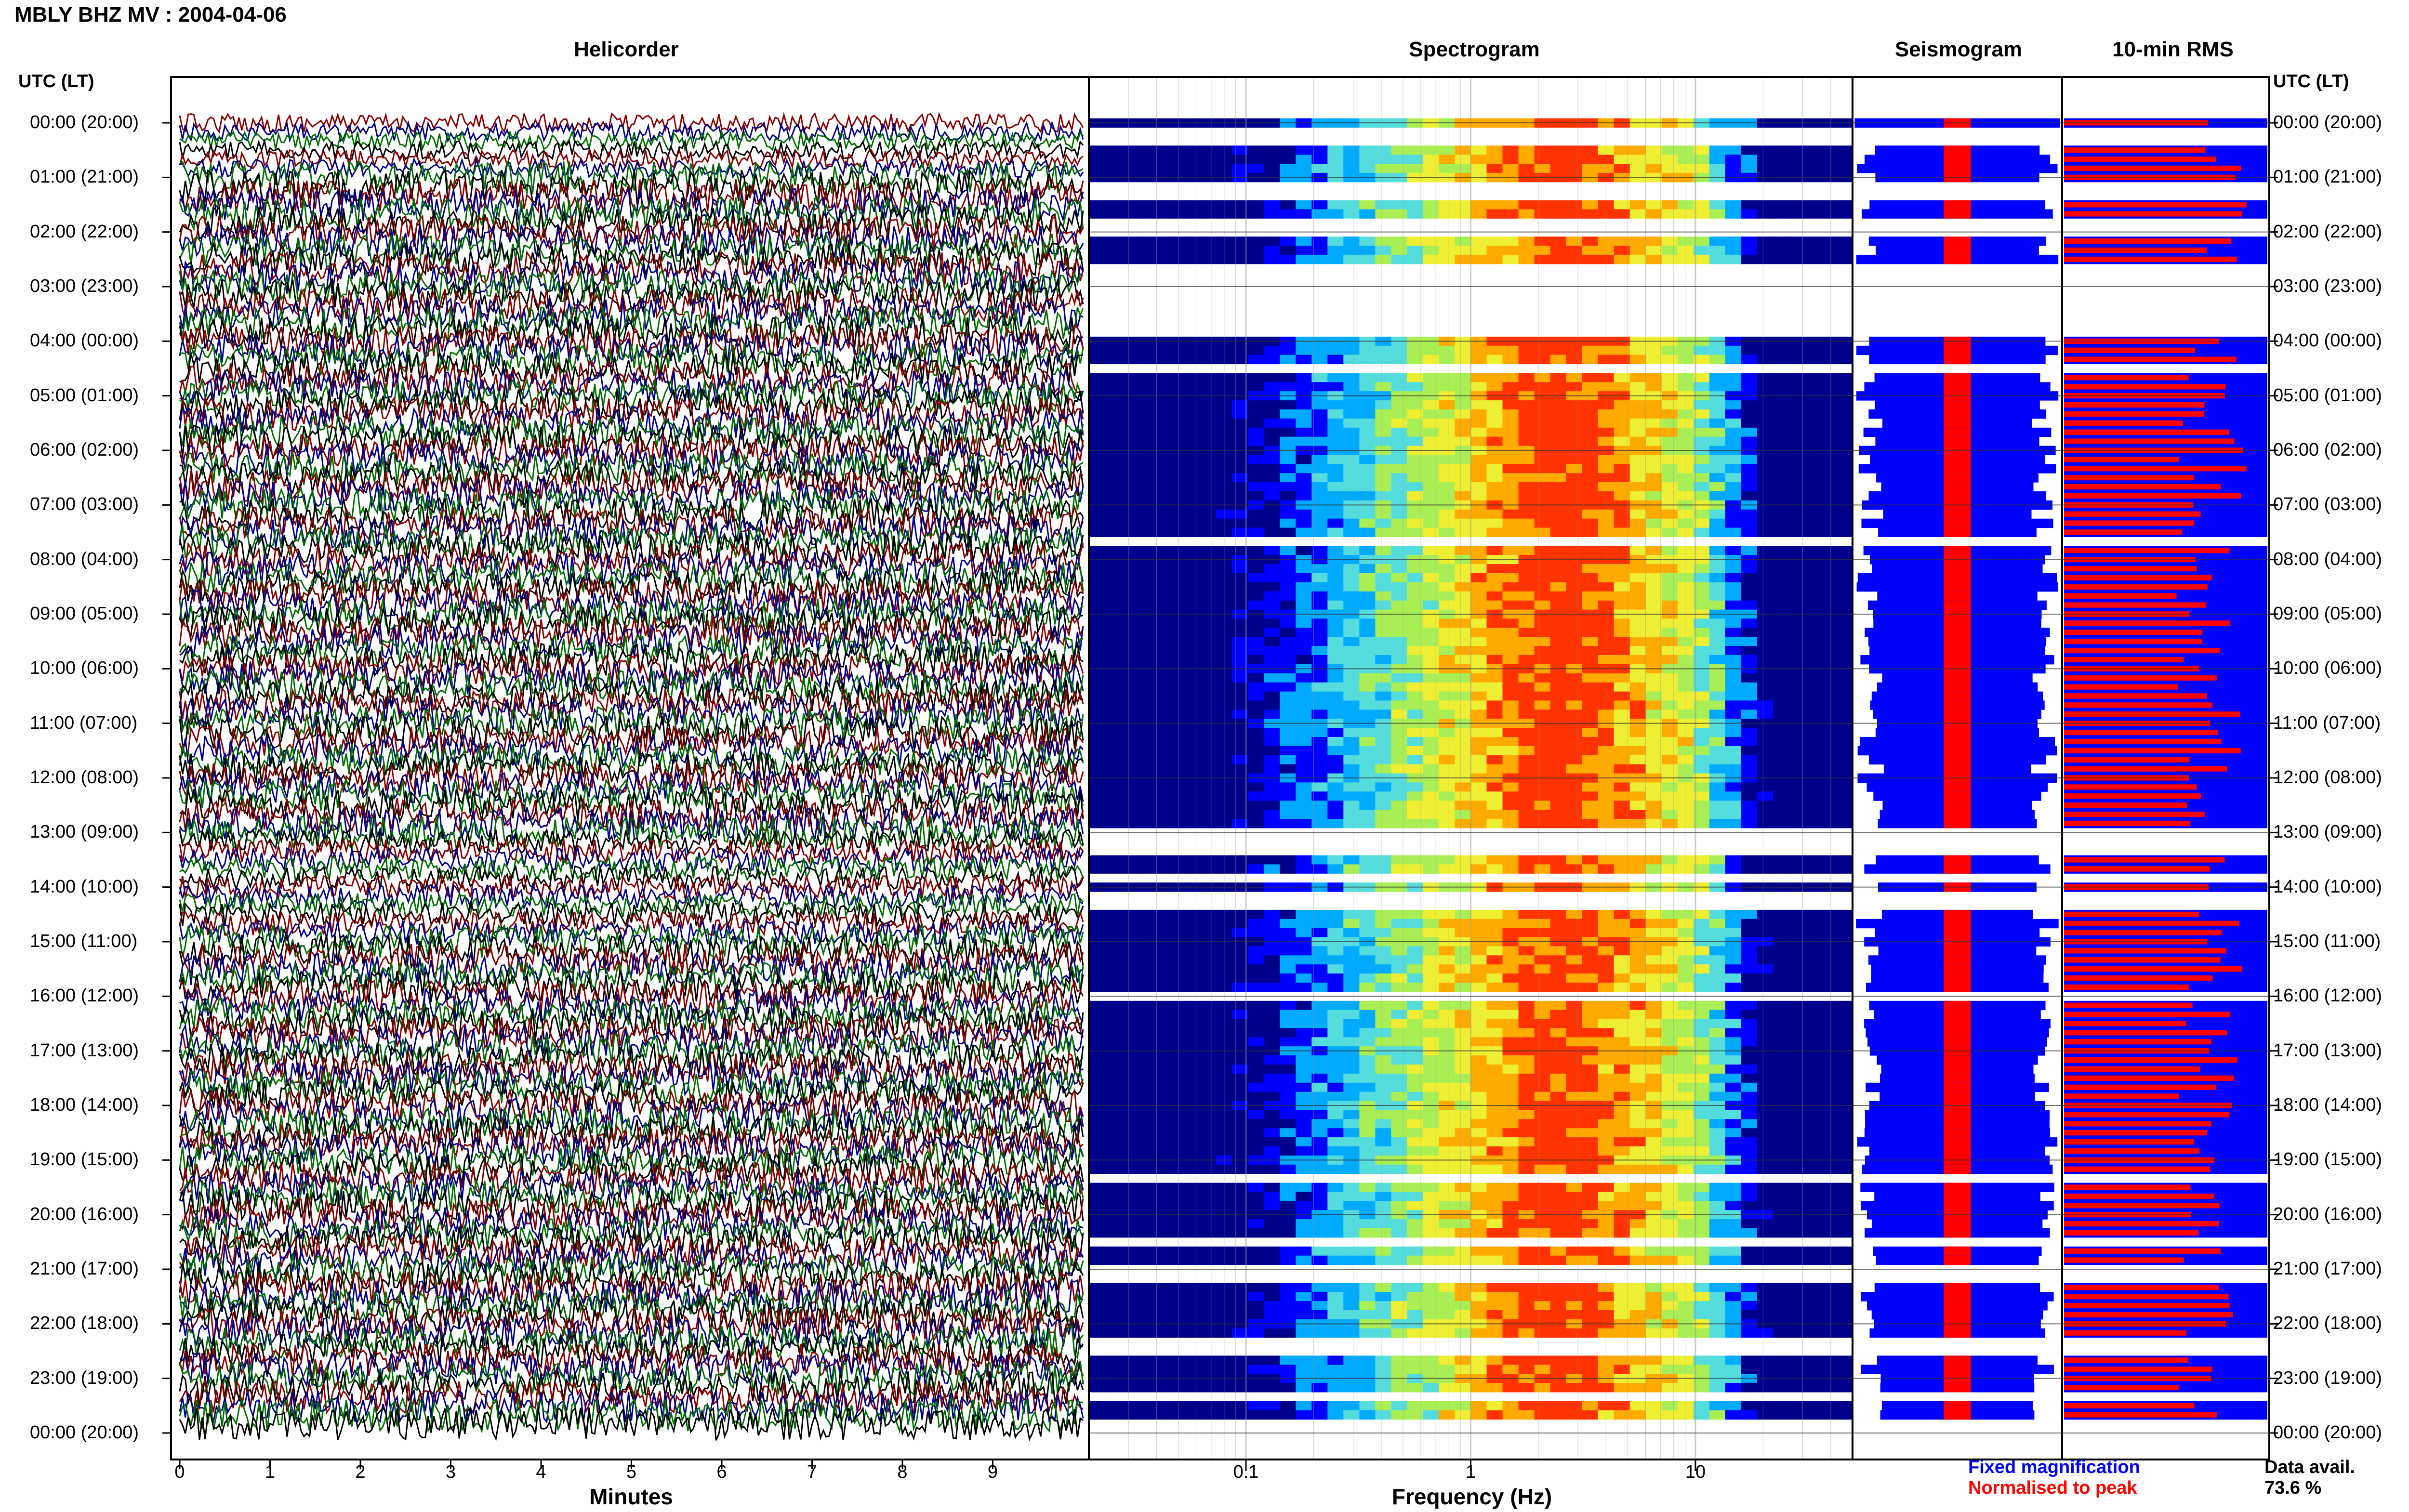 The height and width of the screenshot is (1512, 2409). What do you see at coordinates (626, 49) in the screenshot?
I see `helicorder-title: Helicorder` at bounding box center [626, 49].